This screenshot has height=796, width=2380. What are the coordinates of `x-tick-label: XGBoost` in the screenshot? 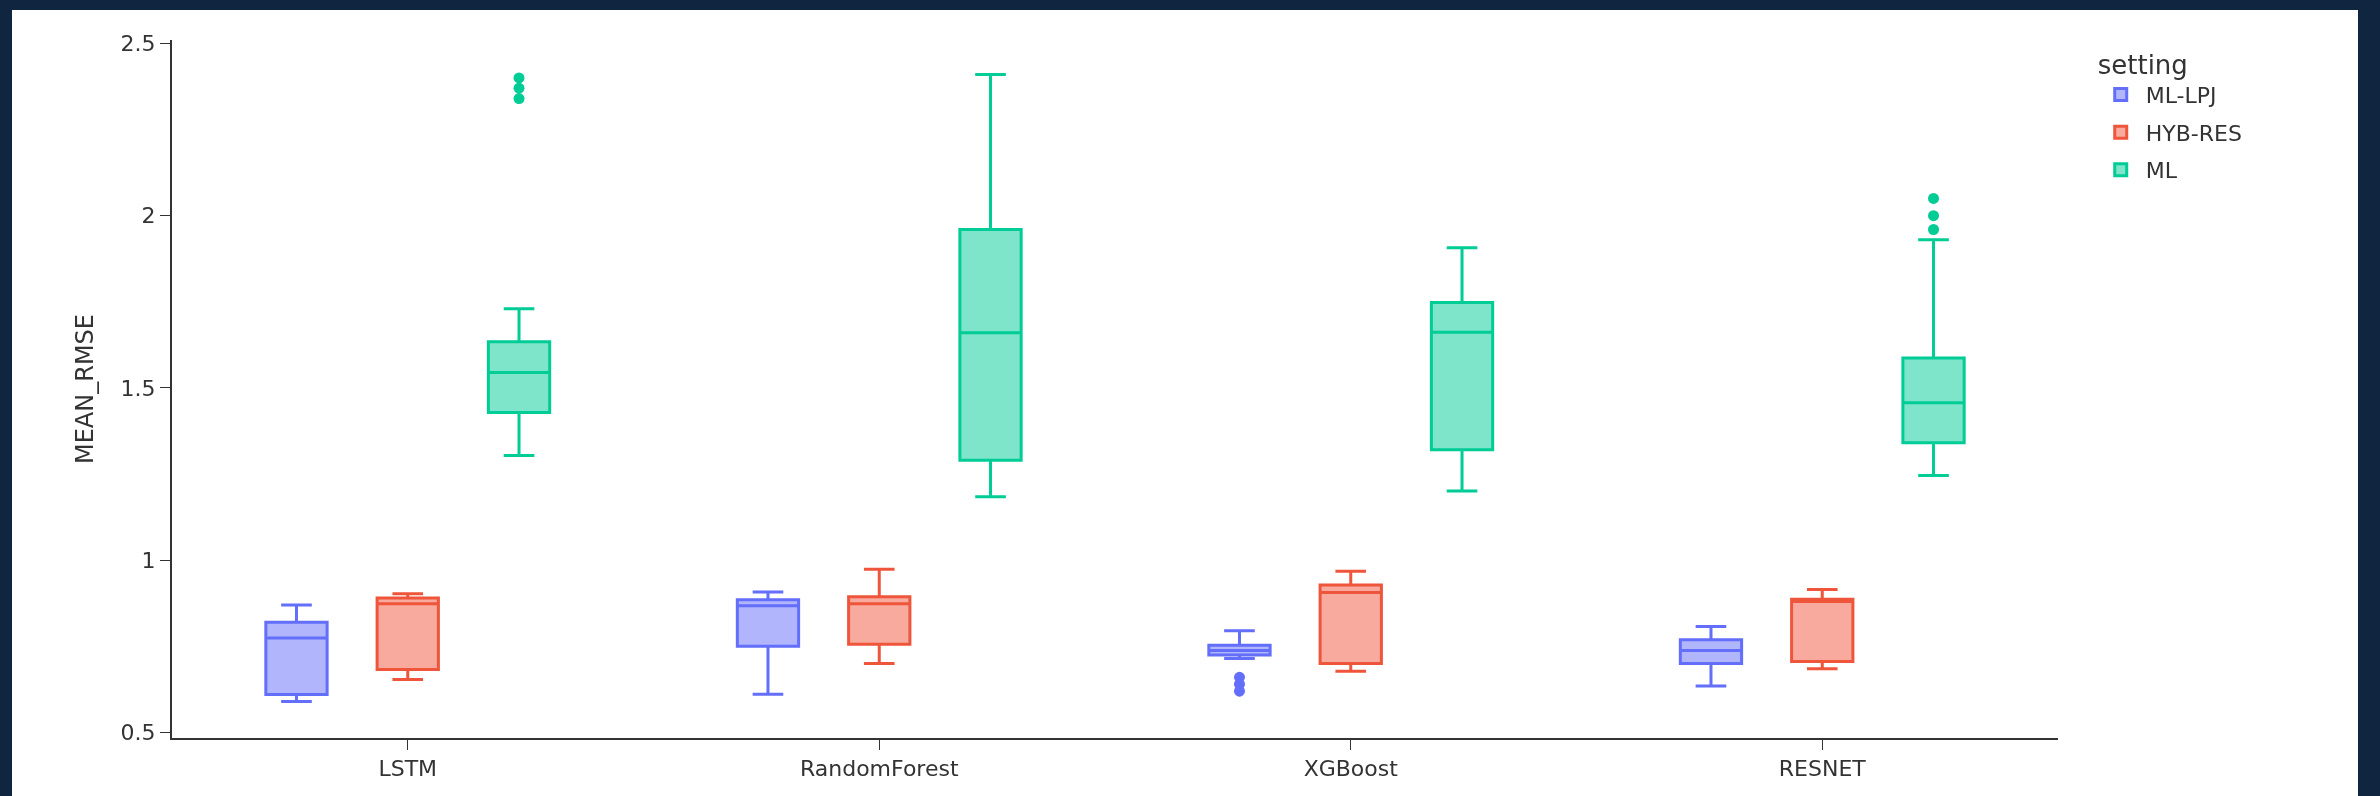 It's located at (1351, 769).